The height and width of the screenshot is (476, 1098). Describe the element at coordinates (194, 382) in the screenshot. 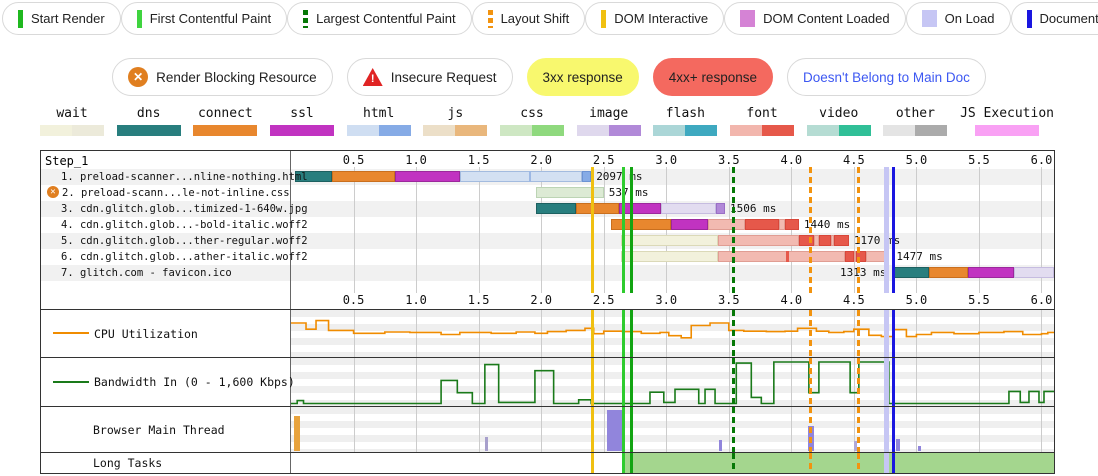

I see `bandwidth-label: Bandwidth In (0 - 1,600 Kbps)` at that location.